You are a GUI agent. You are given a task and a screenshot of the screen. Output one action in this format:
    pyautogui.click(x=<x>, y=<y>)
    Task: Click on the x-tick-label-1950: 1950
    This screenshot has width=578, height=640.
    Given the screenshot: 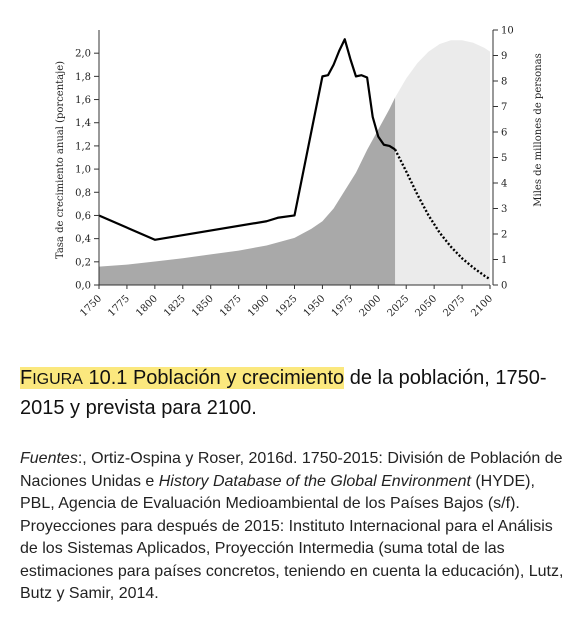 What is the action you would take?
    pyautogui.click(x=315, y=306)
    